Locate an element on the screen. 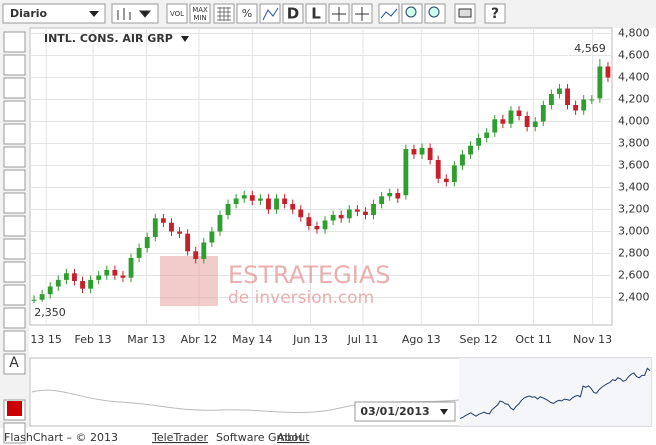 This screenshot has height=445, width=656. y-tick-label: 4,600 is located at coordinates (634, 55).